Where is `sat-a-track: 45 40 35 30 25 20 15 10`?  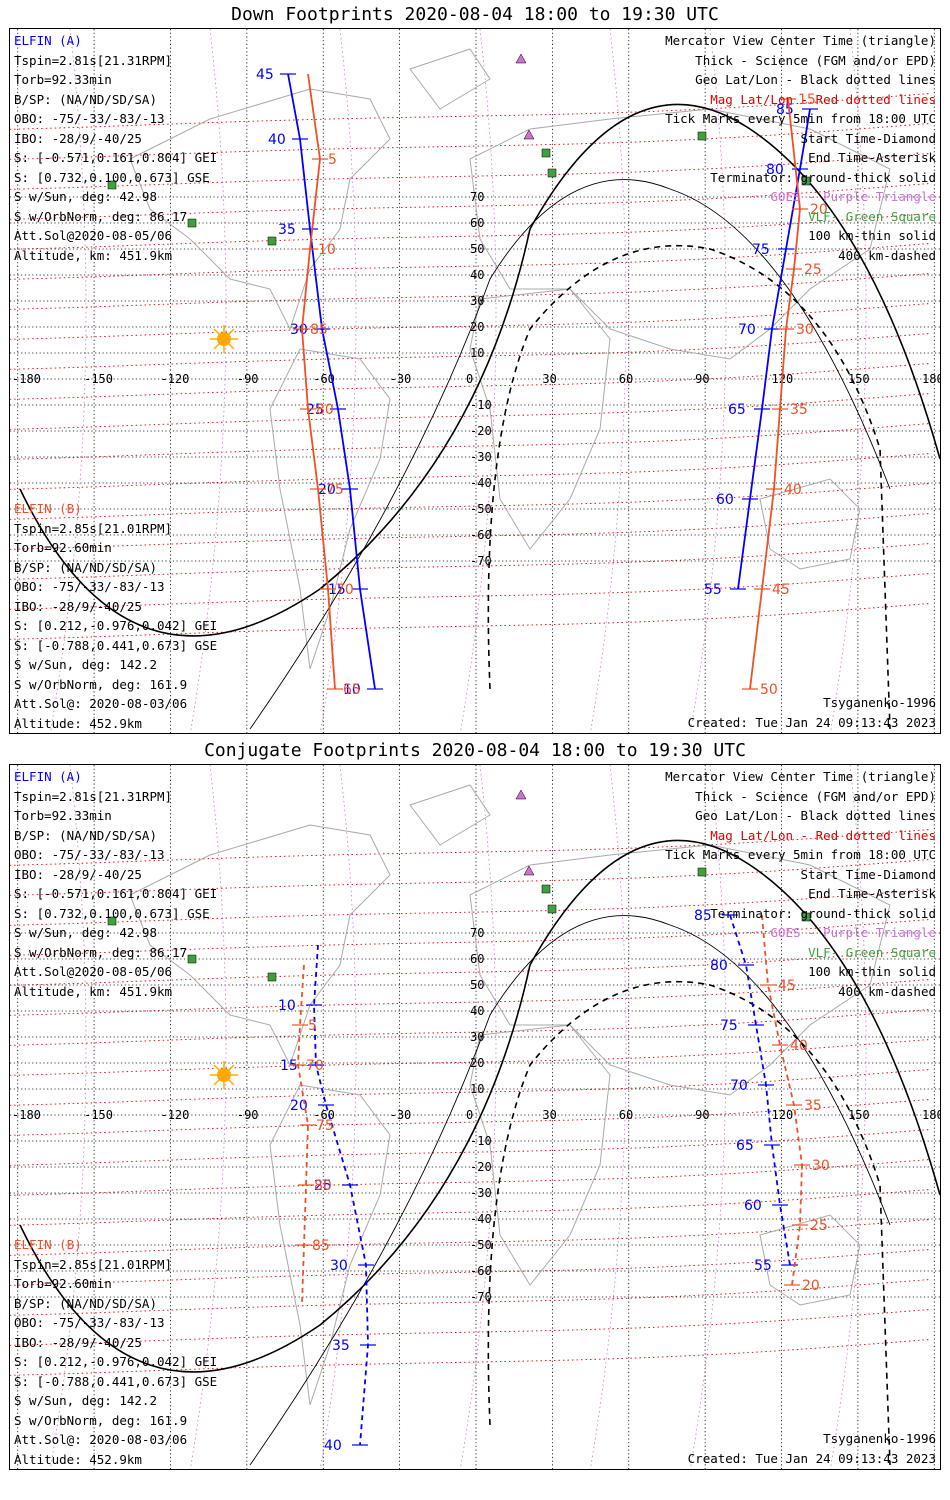 sat-a-track: 45 40 35 30 25 20 15 10 is located at coordinates (319, 382).